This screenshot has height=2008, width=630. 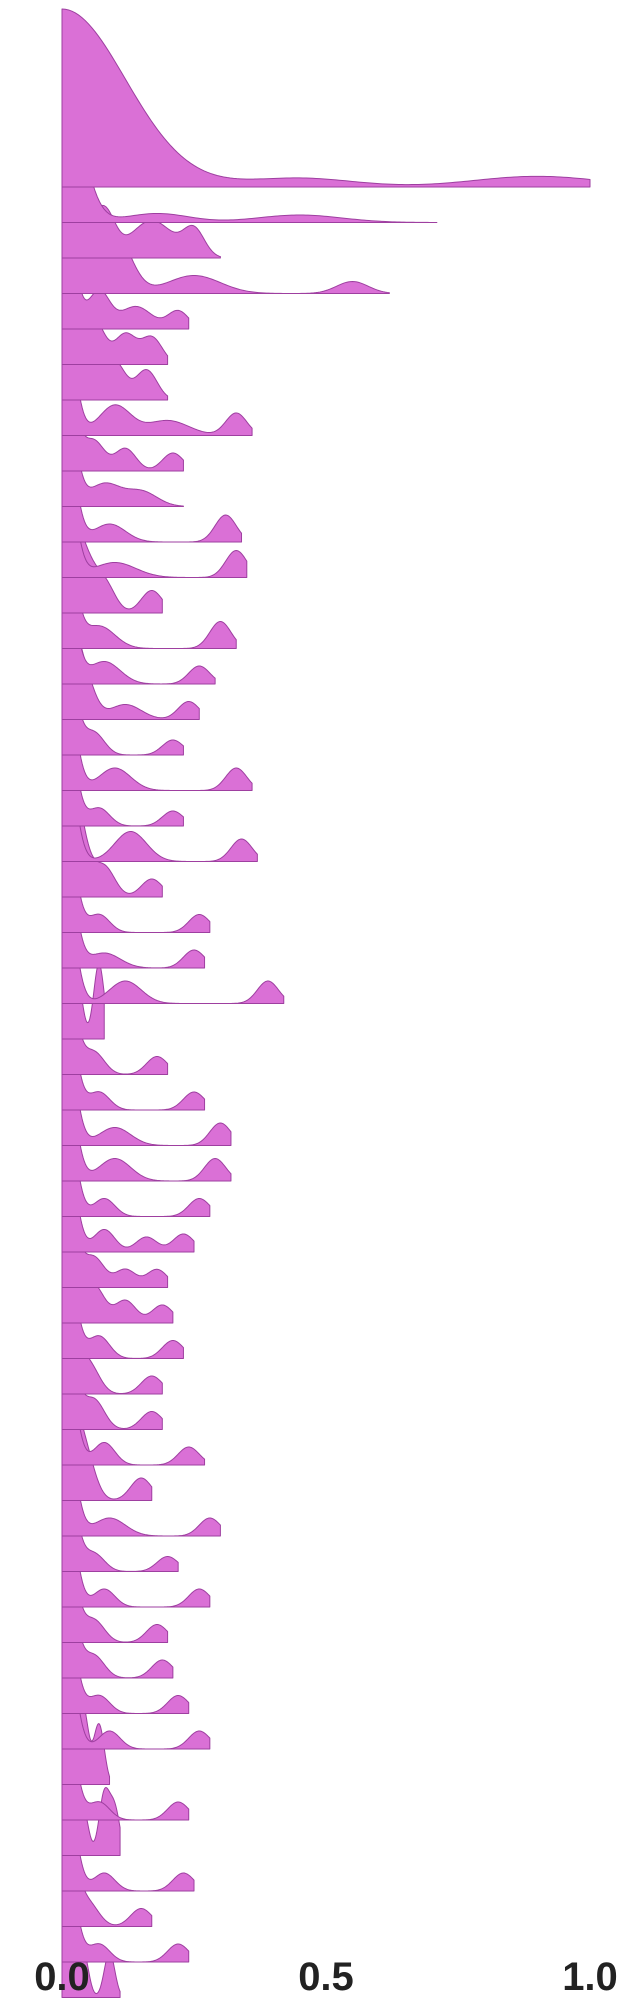 I want to click on x-tick-label-2: 1.0, so click(x=590, y=1977).